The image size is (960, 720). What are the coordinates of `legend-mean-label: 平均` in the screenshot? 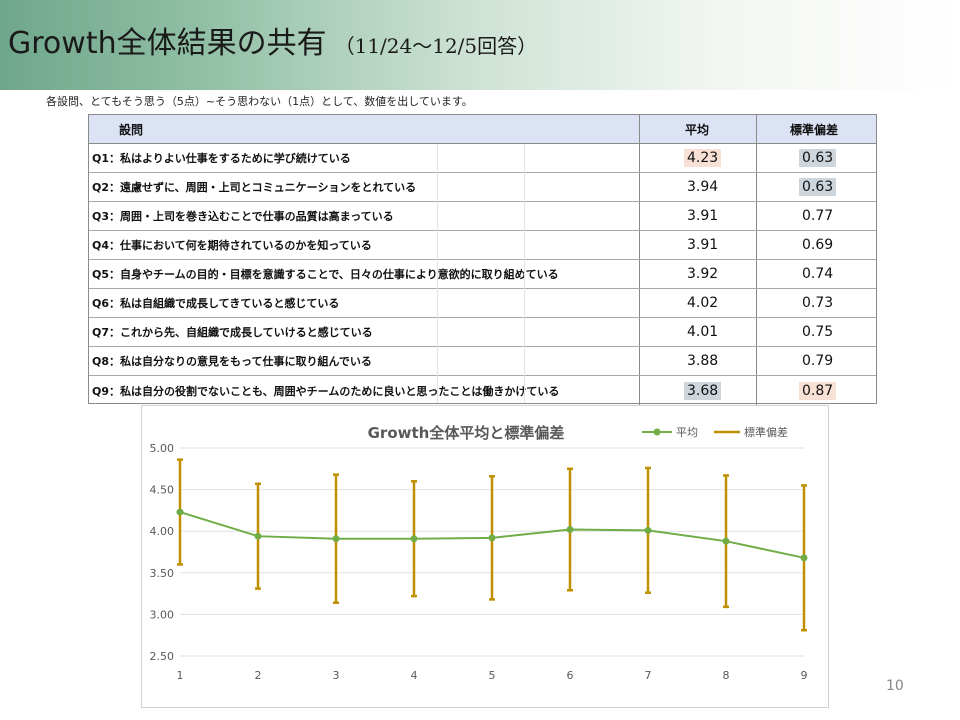 It's located at (687, 432).